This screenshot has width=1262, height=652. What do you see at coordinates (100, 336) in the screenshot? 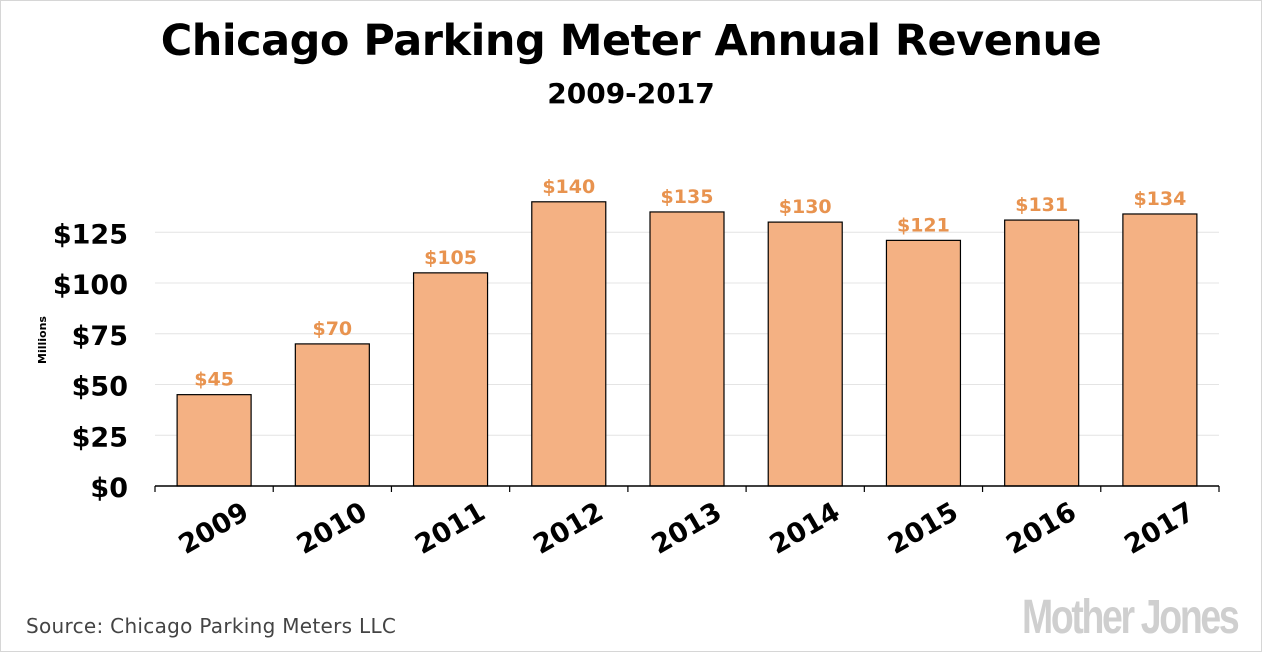
I see `y-tick-label: $75` at bounding box center [100, 336].